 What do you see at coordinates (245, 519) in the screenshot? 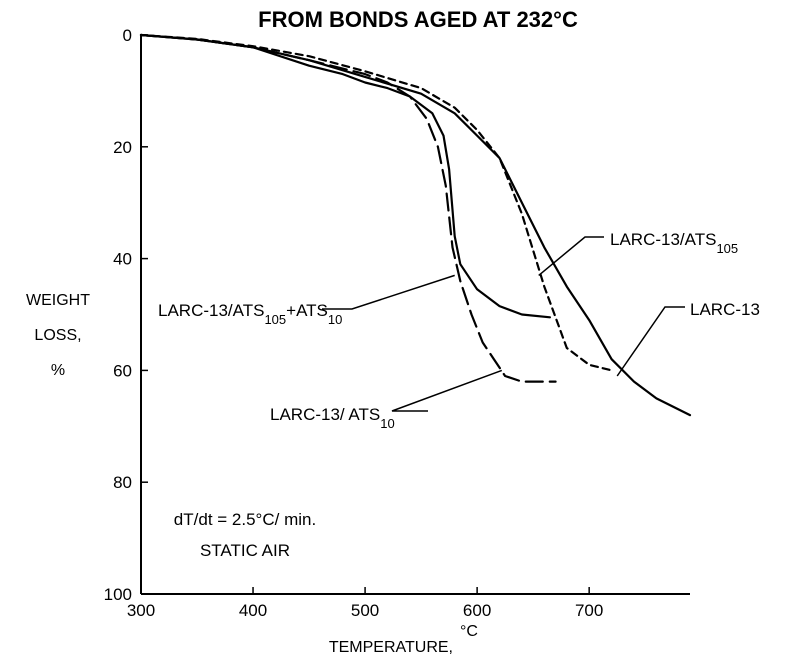
I see `annotation-rate: dT/dt = 2.5°C/ min.` at bounding box center [245, 519].